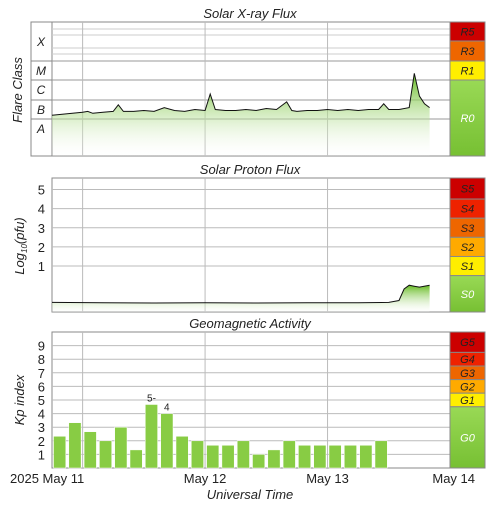 Image resolution: width=500 pixels, height=513 pixels. I want to click on scale-label-s4: S4, so click(467, 210).